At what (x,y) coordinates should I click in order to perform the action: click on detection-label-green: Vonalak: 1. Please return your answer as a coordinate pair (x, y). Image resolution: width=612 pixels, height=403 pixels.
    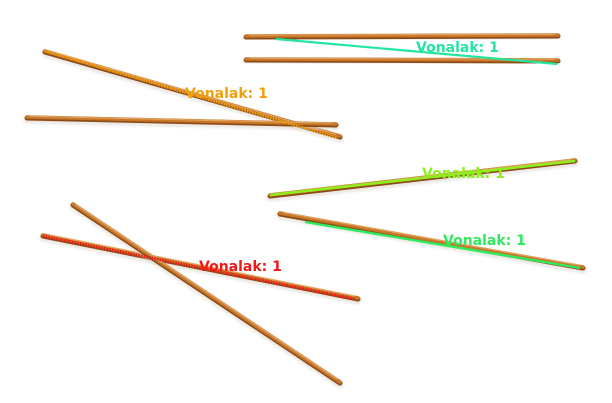
    Looking at the image, I should click on (484, 241).